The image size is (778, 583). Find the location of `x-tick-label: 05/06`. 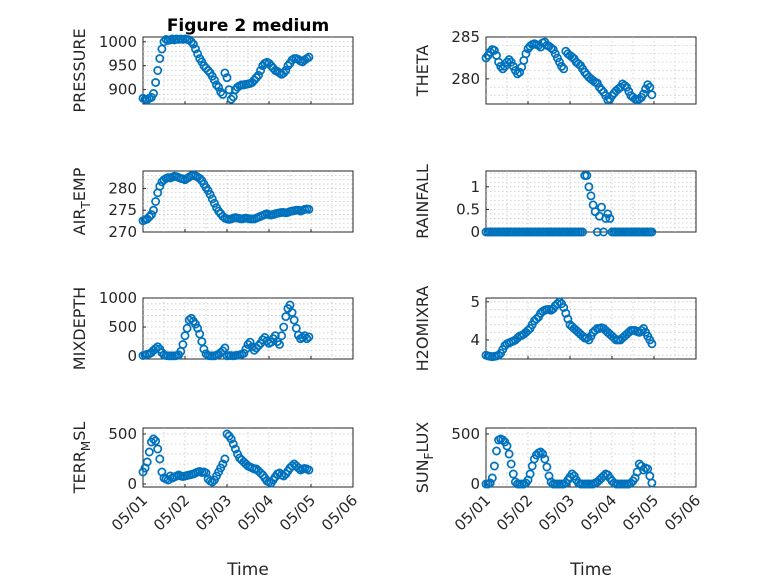

x-tick-label: 05/06 is located at coordinates (339, 512).